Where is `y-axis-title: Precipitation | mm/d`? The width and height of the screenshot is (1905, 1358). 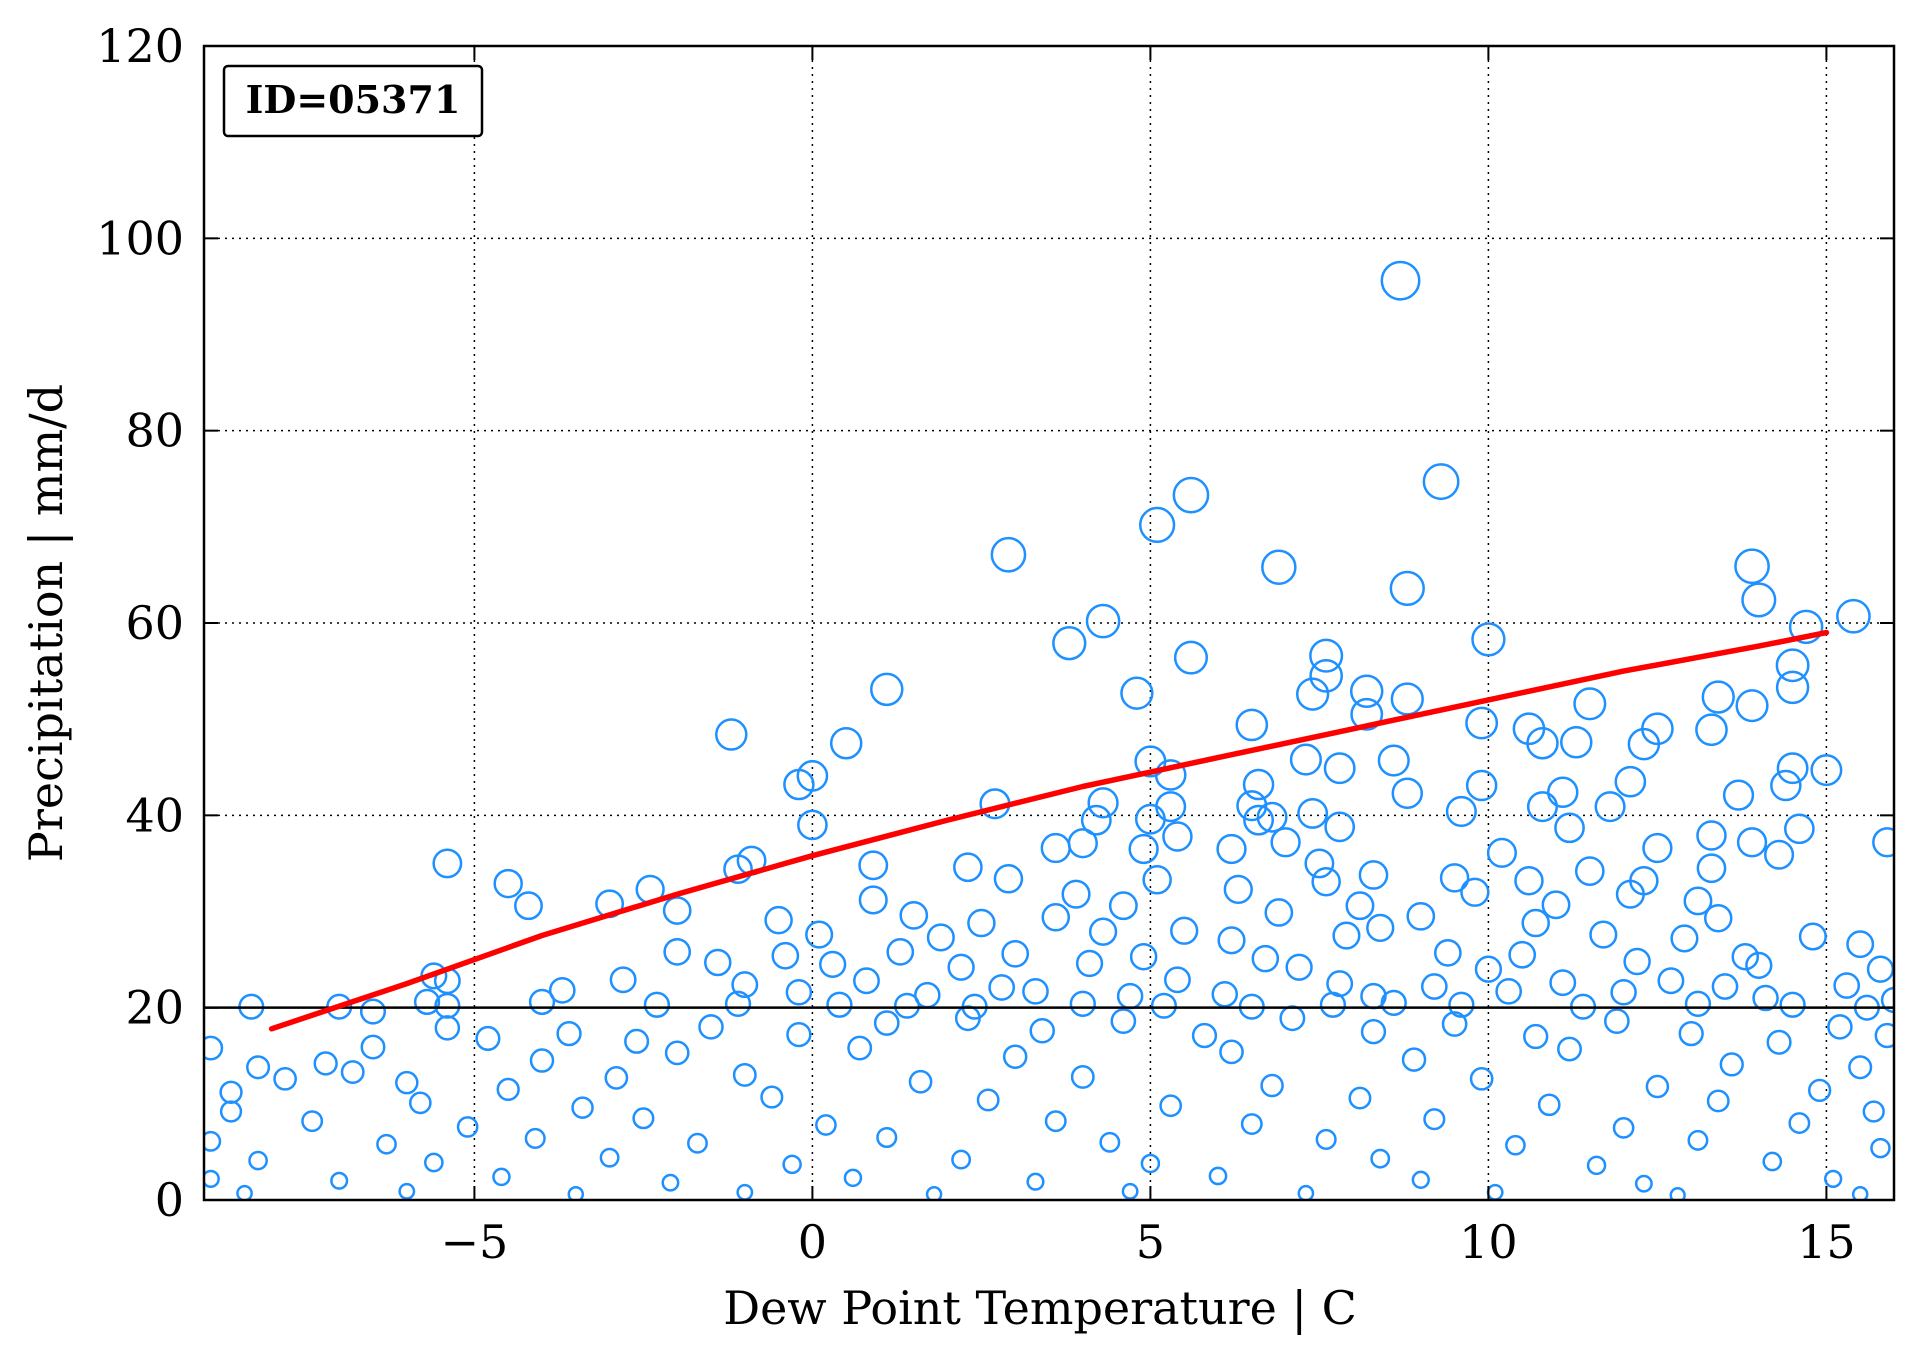 y-axis-title: Precipitation | mm/d is located at coordinates (46, 623).